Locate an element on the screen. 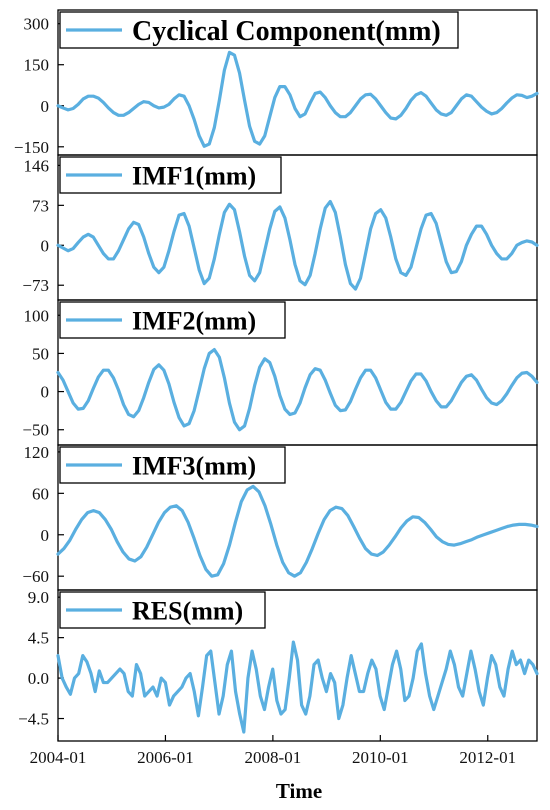  y-tick-label: 150 is located at coordinates (37, 65).